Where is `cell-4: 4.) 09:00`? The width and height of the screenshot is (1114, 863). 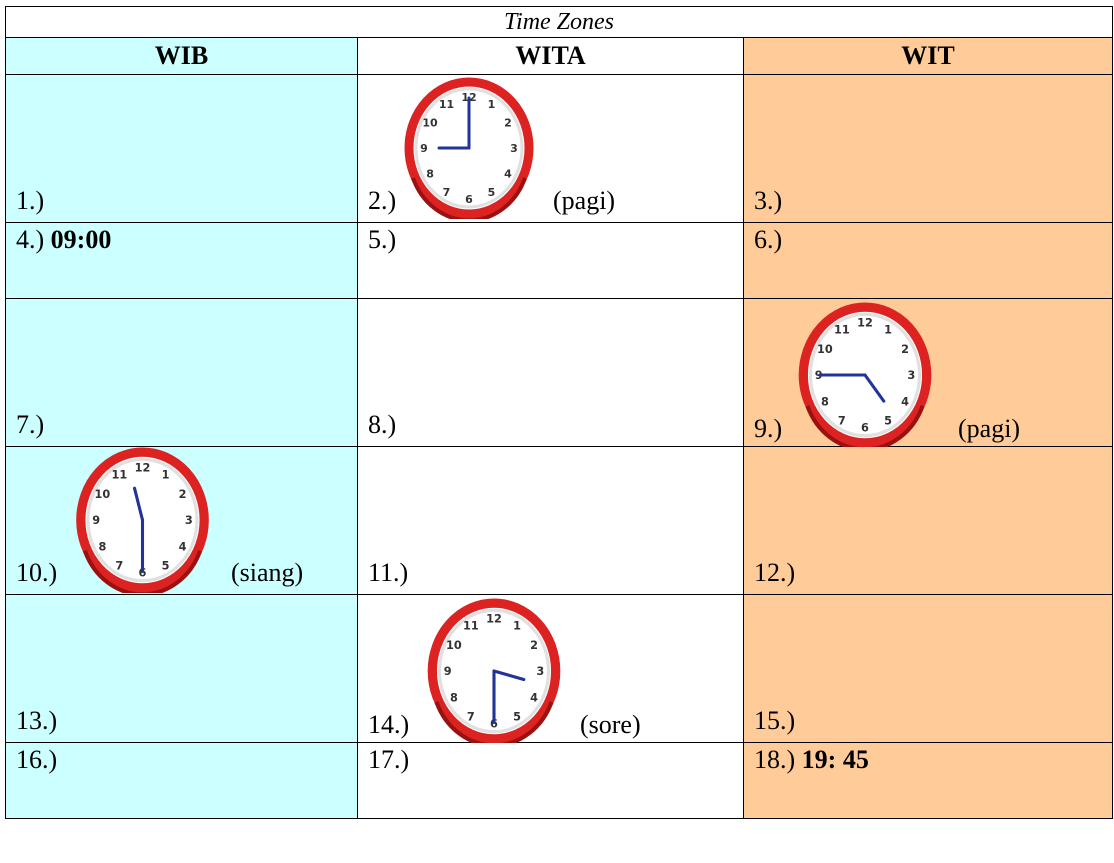 cell-4: 4.) 09:00 is located at coordinates (181, 260).